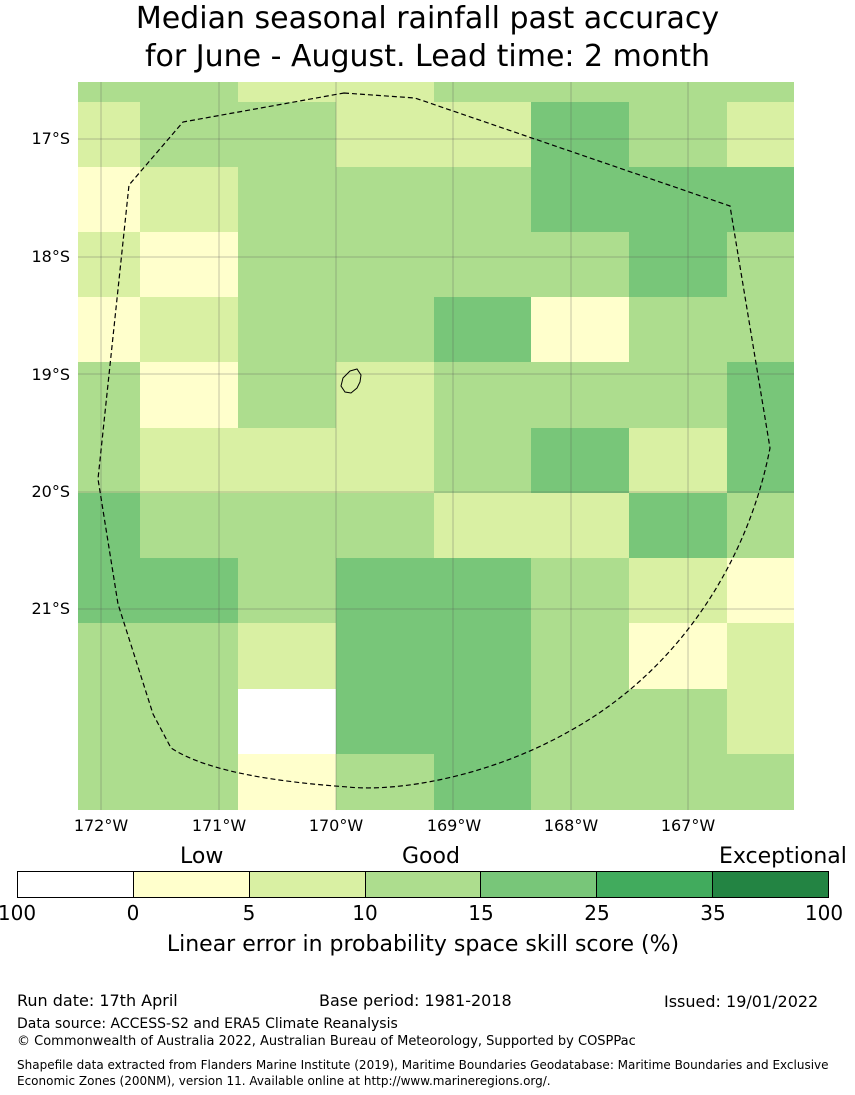 The height and width of the screenshot is (1095, 855). I want to click on colorbar, so click(423, 884).